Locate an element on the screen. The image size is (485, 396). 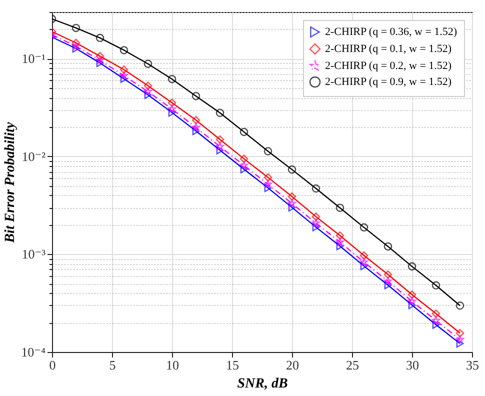
x-tick-label: 35 is located at coordinates (472, 365).